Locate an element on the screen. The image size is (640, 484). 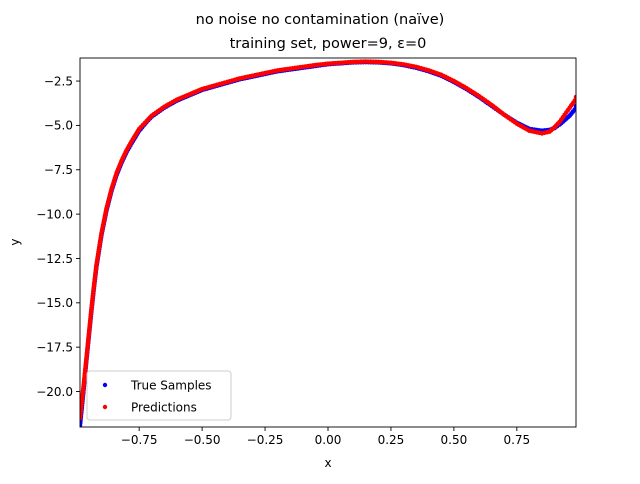
x-tick-label: −0.25 is located at coordinates (265, 440).